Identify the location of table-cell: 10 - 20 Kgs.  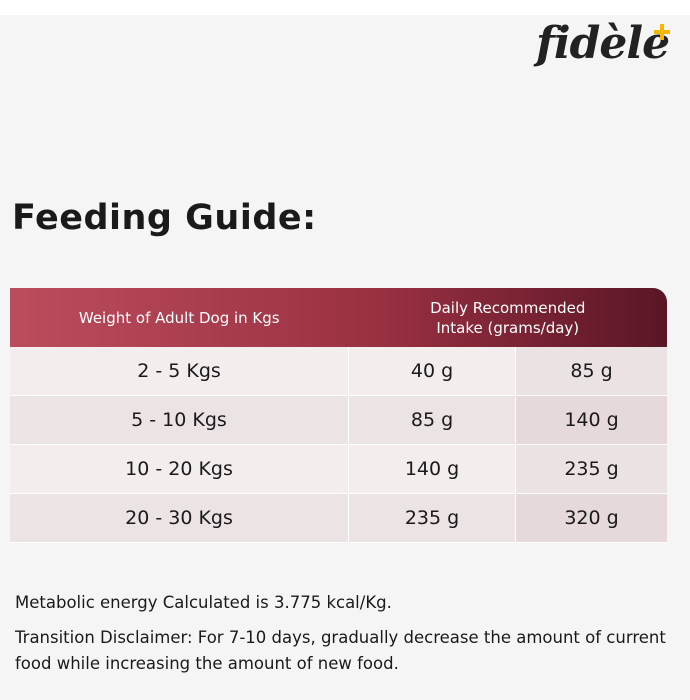
(179, 469).